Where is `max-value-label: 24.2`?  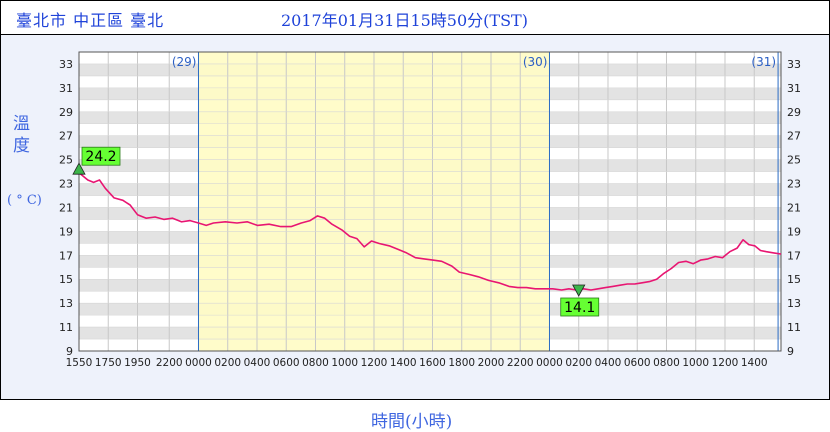 max-value-label: 24.2 is located at coordinates (101, 156).